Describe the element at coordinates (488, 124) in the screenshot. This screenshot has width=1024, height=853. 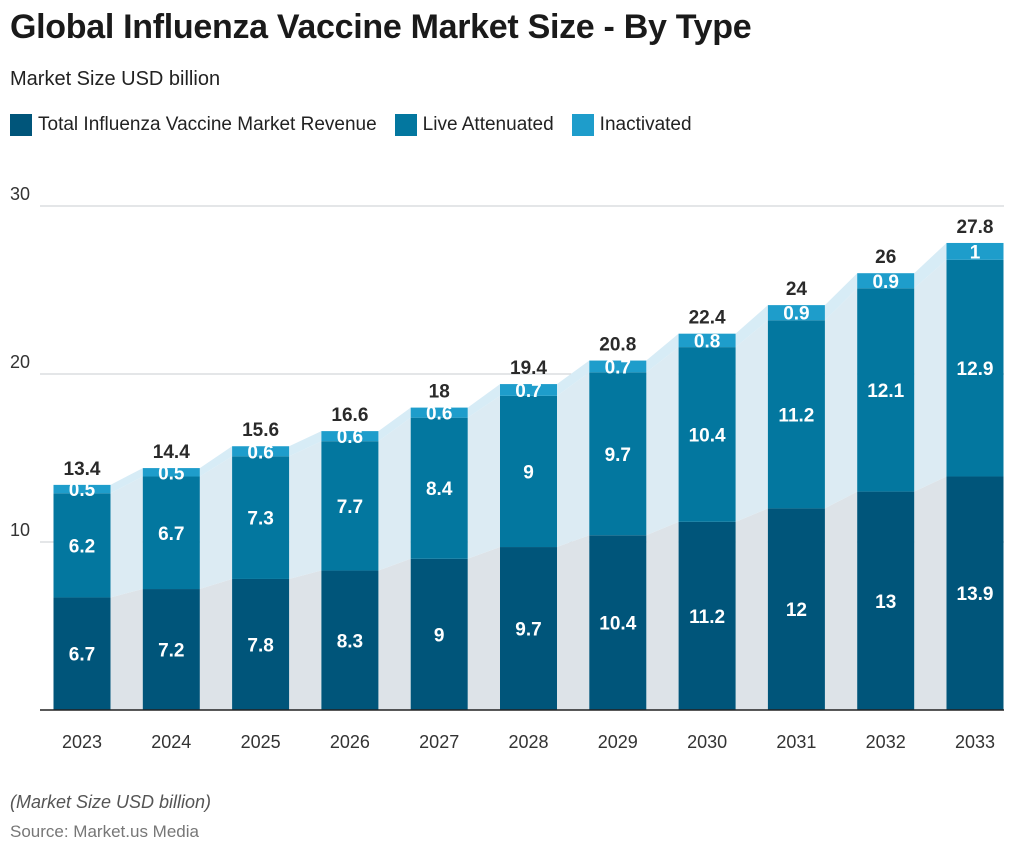
I see `legend-label-live-attenuated: Live Attenuated` at that location.